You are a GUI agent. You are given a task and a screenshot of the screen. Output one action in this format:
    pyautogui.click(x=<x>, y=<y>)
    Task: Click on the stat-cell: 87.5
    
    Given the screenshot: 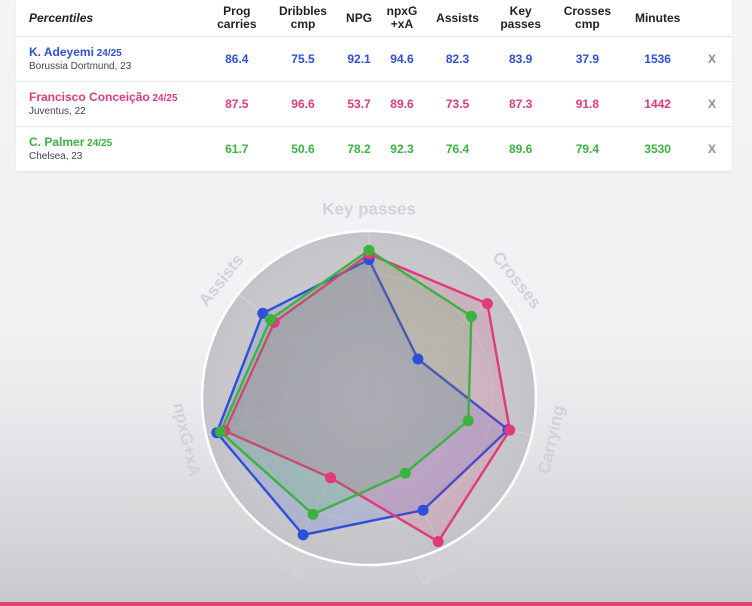 What is the action you would take?
    pyautogui.click(x=237, y=104)
    